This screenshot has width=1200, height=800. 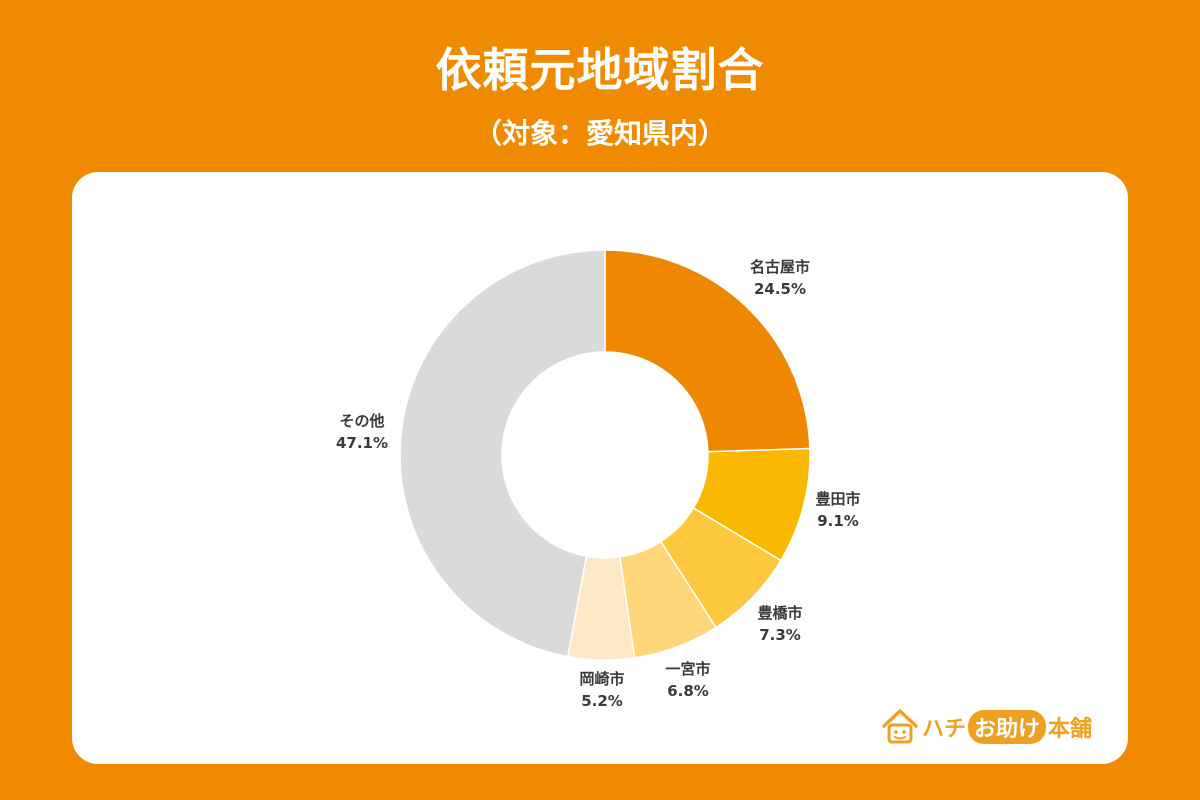 I want to click on logo-text: ハチ お助け 本舗, so click(x=1007, y=727).